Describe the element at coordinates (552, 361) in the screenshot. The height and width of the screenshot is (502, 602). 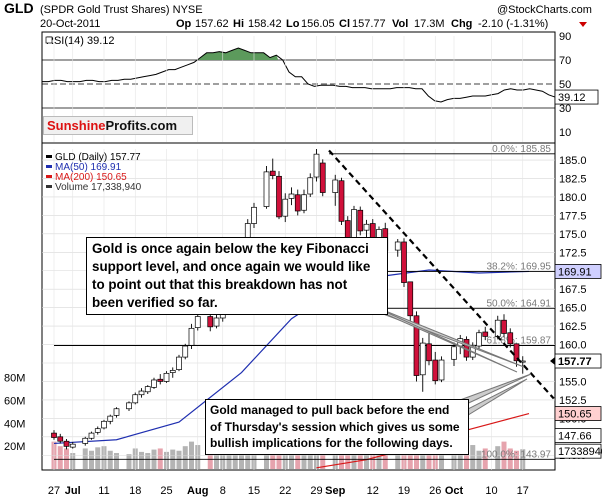
I see `last-price-pointer-icon` at that location.